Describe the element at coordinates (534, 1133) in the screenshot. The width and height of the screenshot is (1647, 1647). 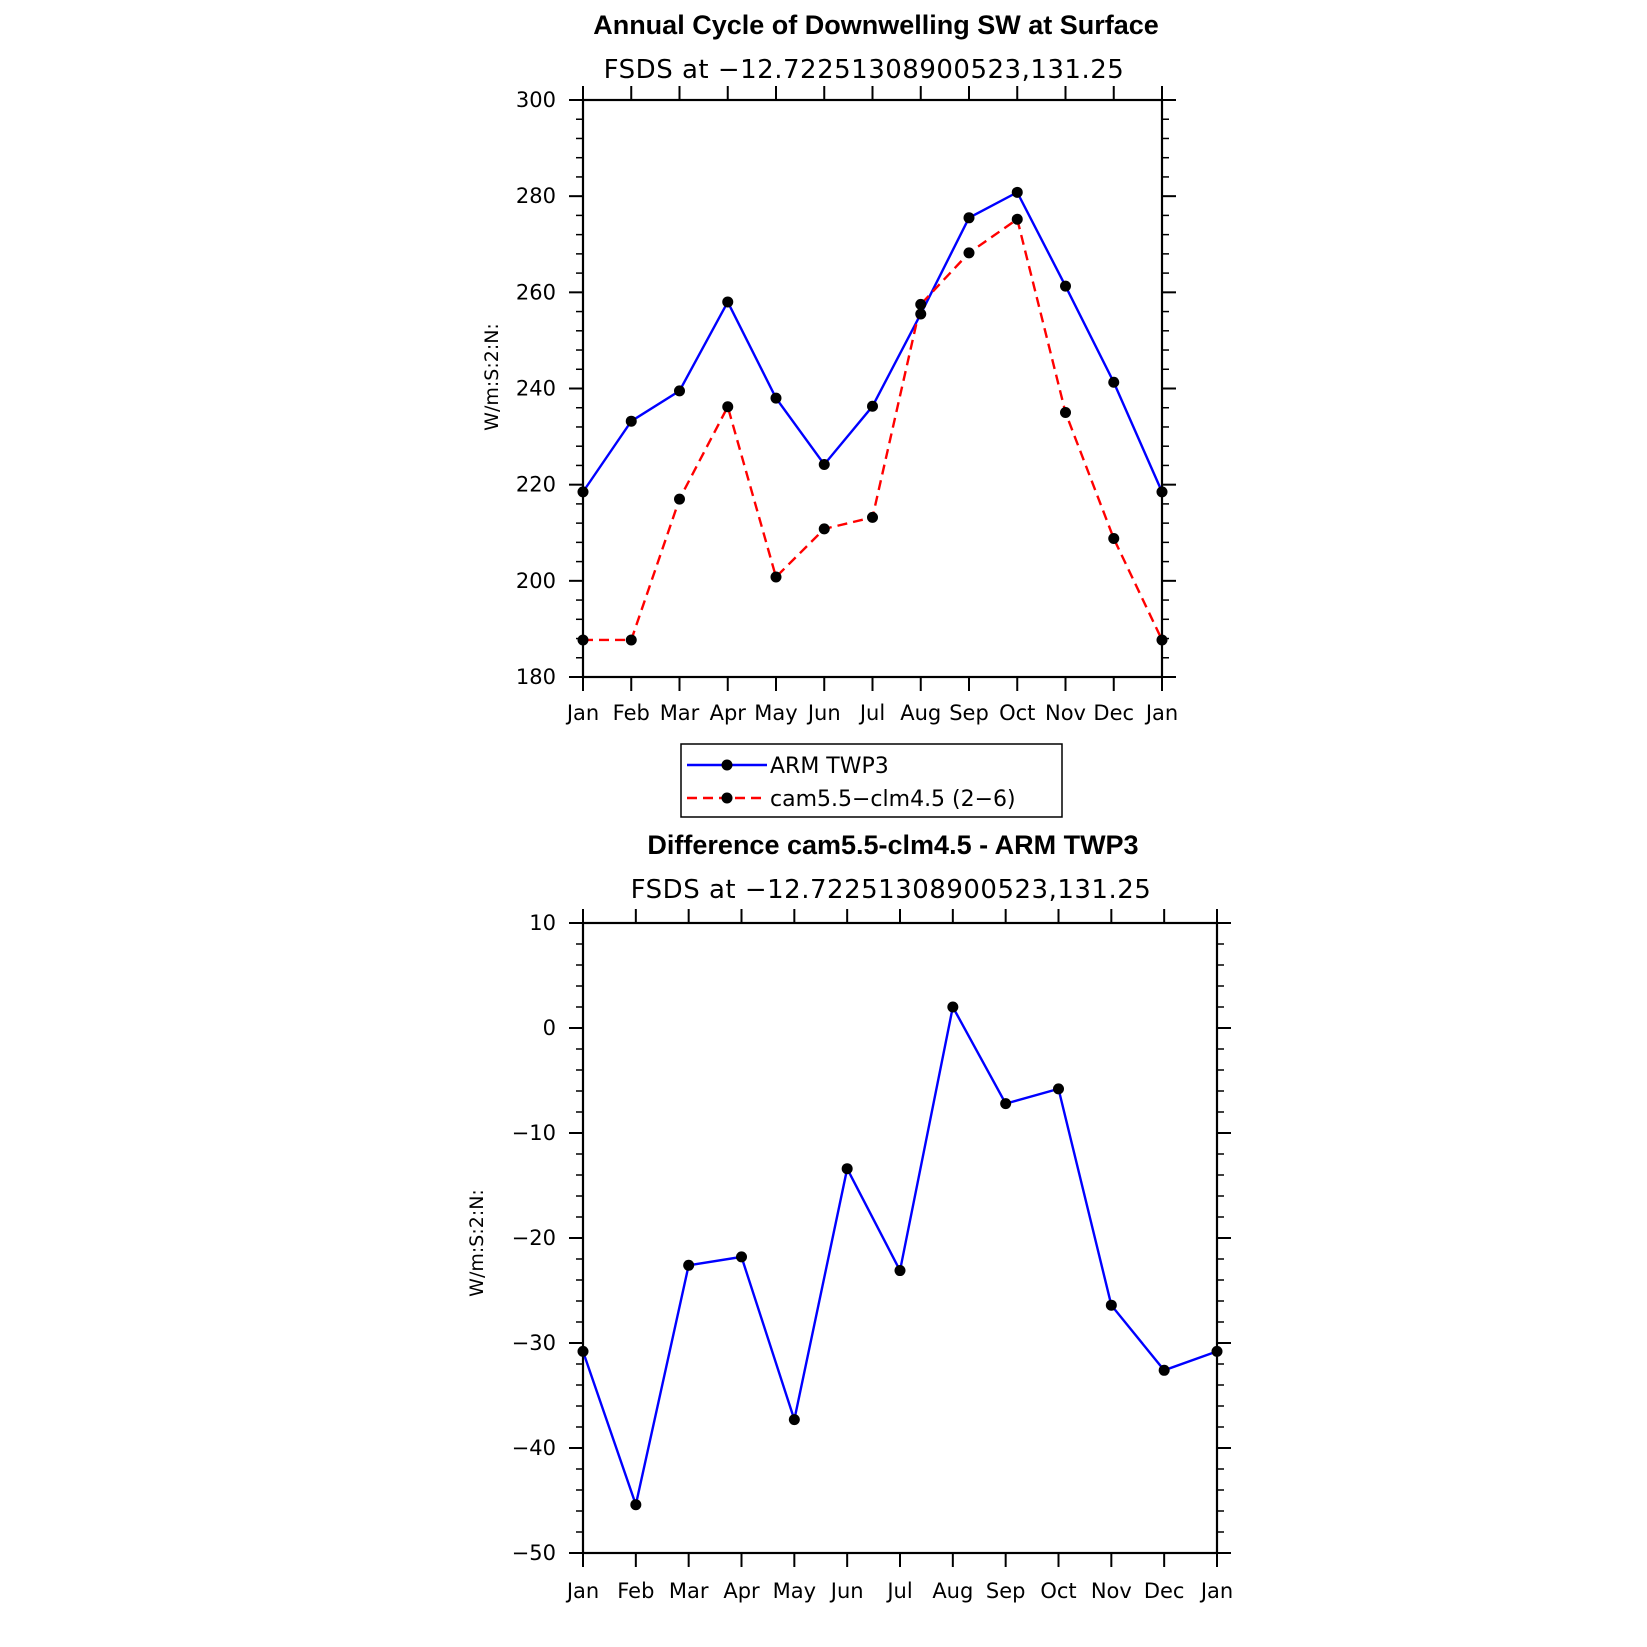
I see `y-tick-label: −10` at that location.